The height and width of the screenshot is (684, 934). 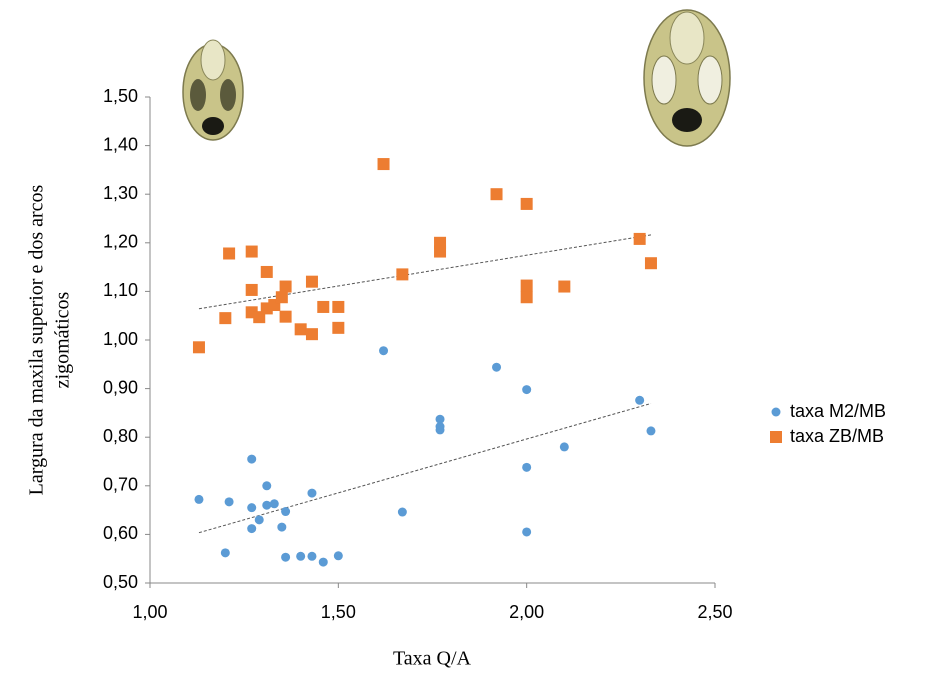 I want to click on skull-large, so click(x=687, y=78).